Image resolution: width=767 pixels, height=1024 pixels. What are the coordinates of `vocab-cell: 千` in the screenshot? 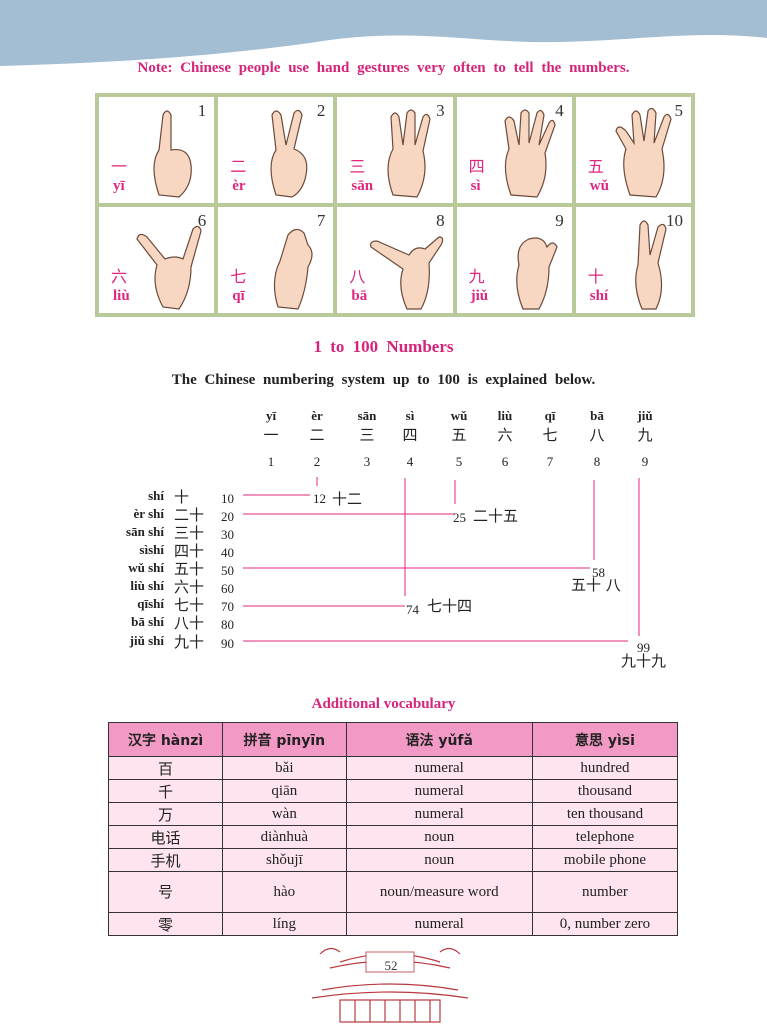 It's located at (165, 791).